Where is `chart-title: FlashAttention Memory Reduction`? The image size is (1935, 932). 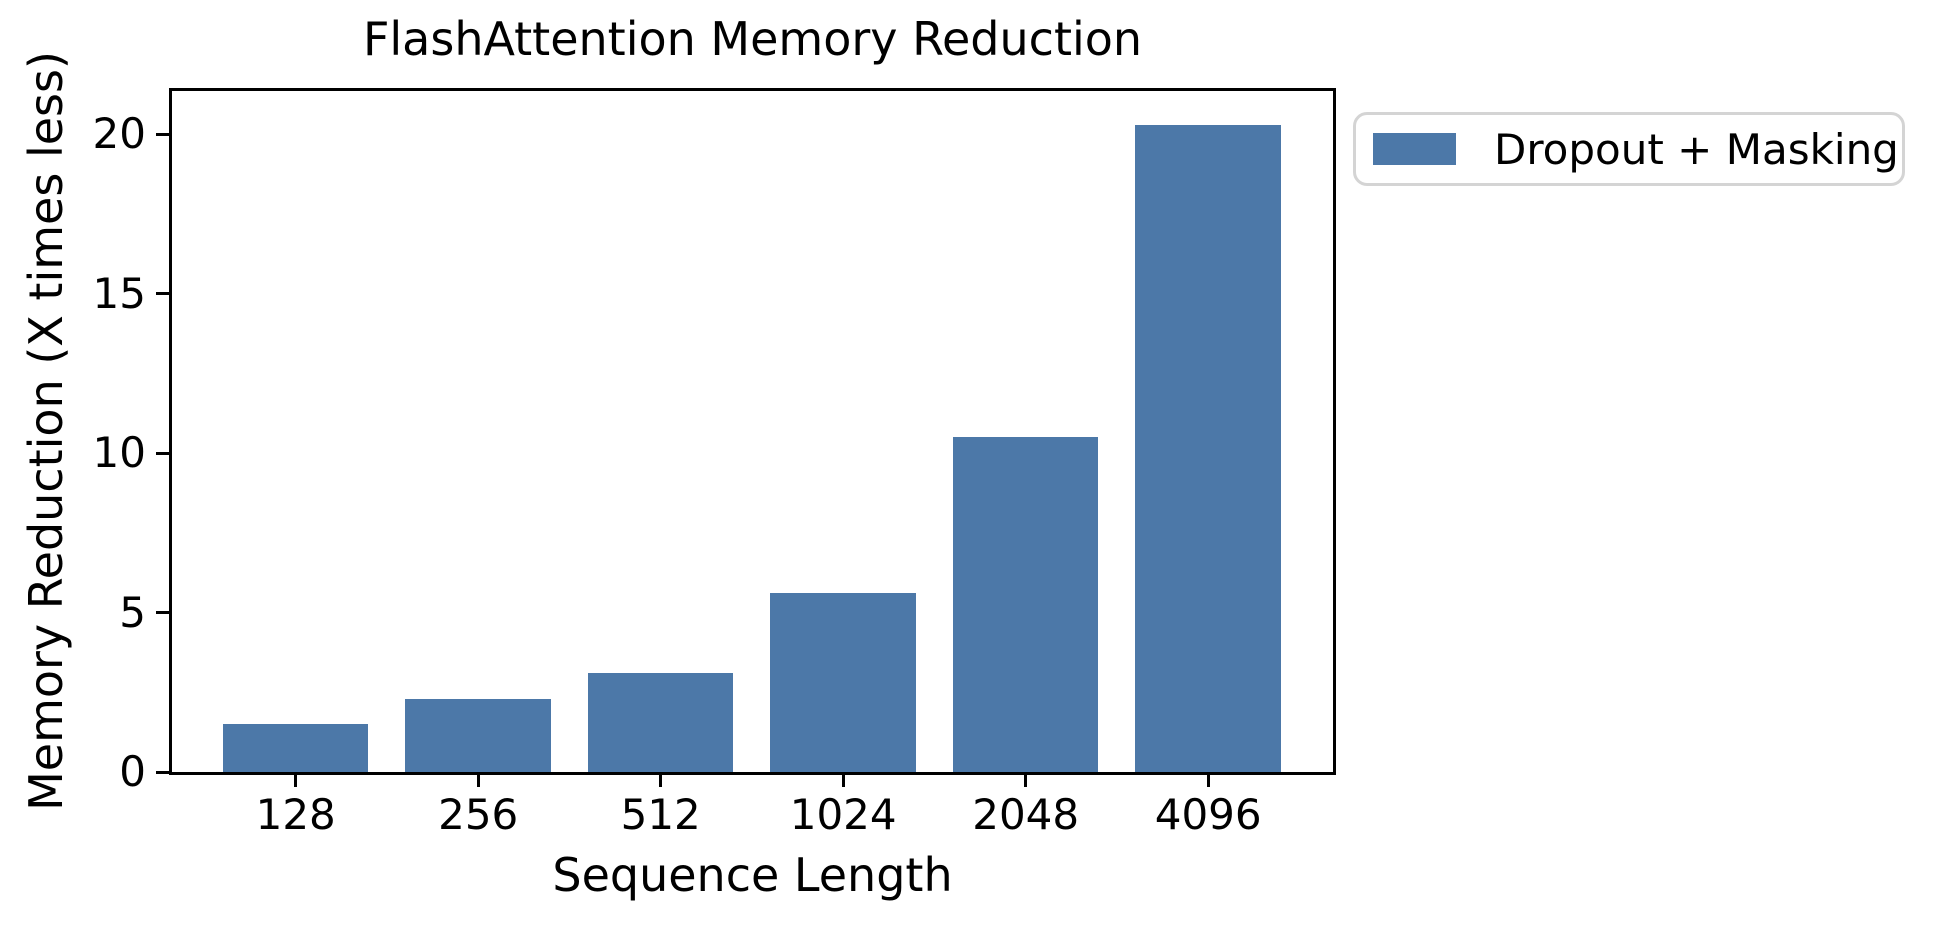 chart-title: FlashAttention Memory Reduction is located at coordinates (752, 39).